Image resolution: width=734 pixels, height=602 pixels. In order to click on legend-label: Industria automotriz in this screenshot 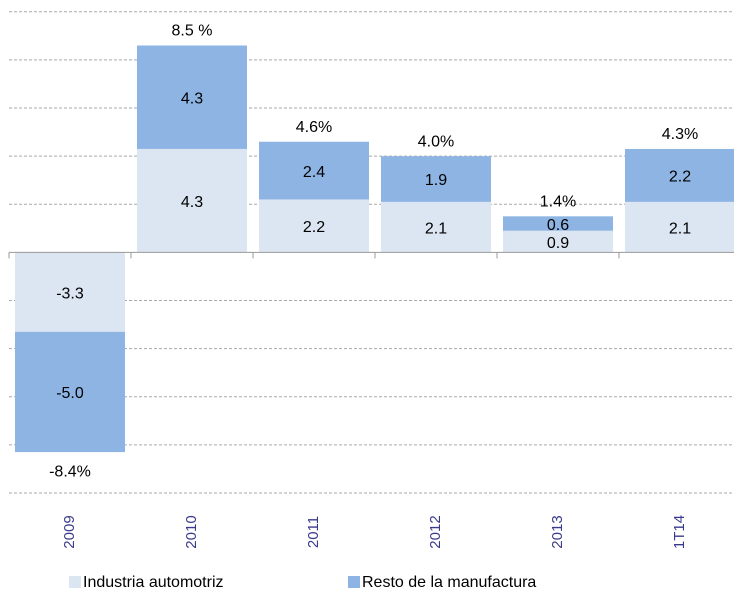, I will do `click(153, 582)`.